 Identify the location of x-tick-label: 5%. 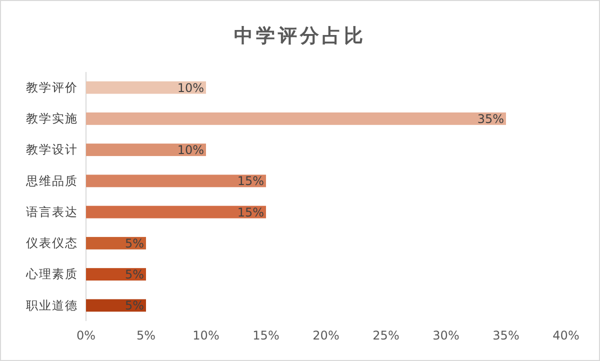
(146, 335).